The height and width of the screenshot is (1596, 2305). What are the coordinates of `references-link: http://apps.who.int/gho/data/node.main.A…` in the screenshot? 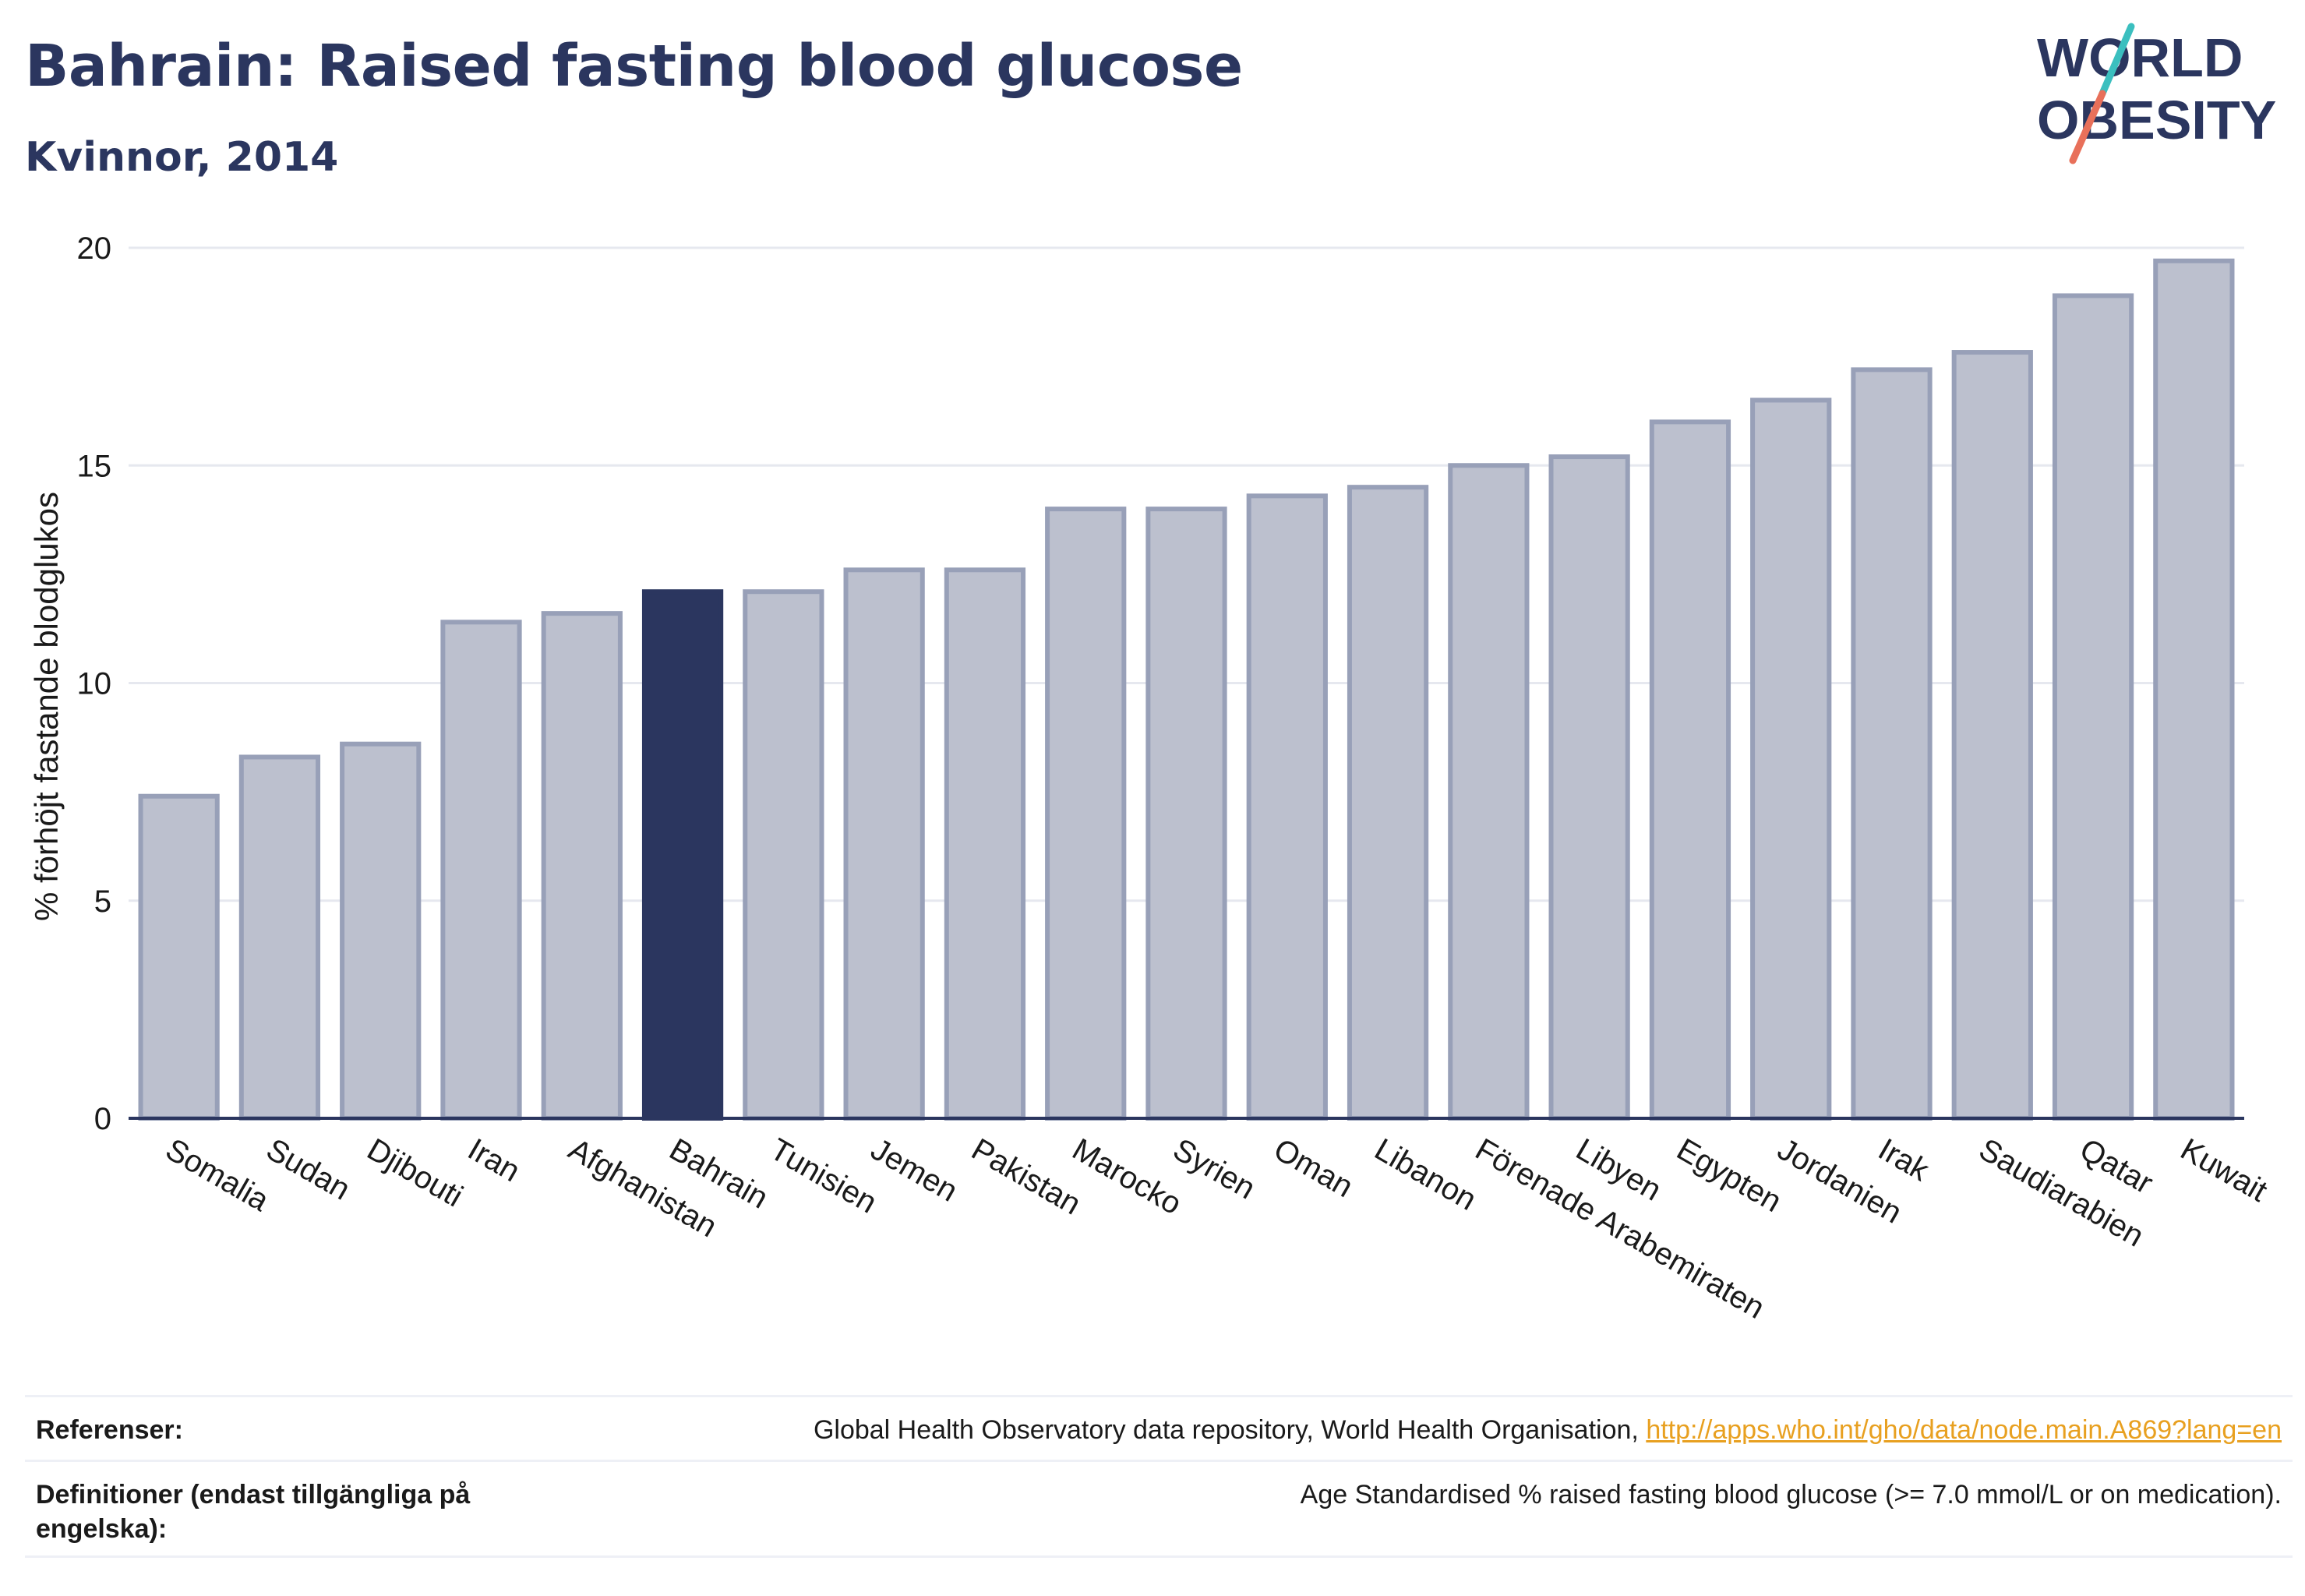 It's located at (1964, 1430).